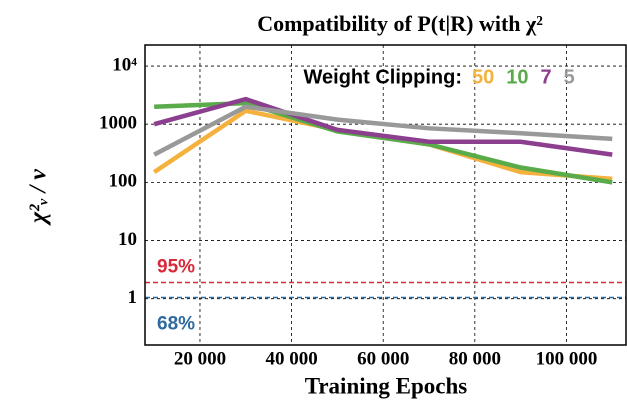 This screenshot has height=404, width=627. What do you see at coordinates (200, 358) in the screenshot?
I see `x-tick-label: 20 000` at bounding box center [200, 358].